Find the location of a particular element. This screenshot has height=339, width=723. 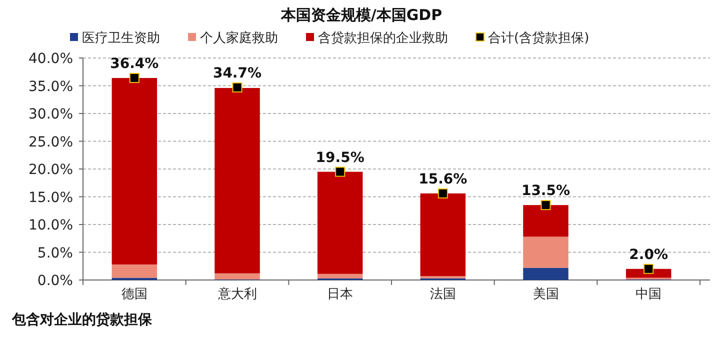

legend-label: 个人家庭救助 is located at coordinates (239, 38).